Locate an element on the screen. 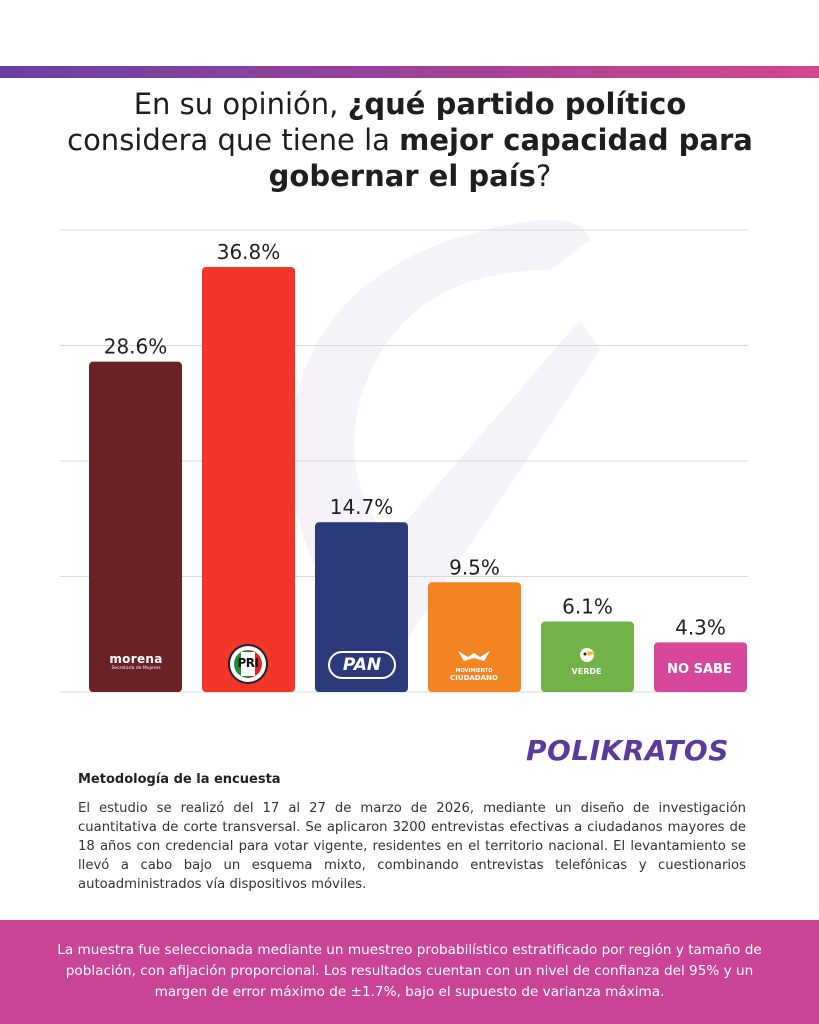  title-part-bold: mejor capacidad para gobernar el país is located at coordinates (510, 158).